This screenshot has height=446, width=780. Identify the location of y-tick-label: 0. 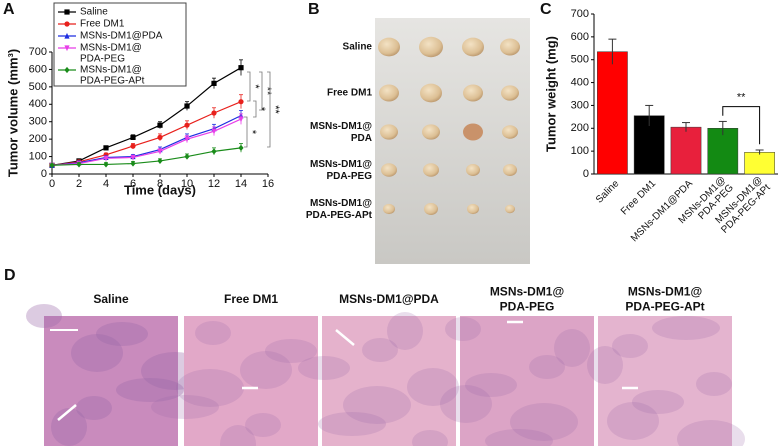
(586, 174).